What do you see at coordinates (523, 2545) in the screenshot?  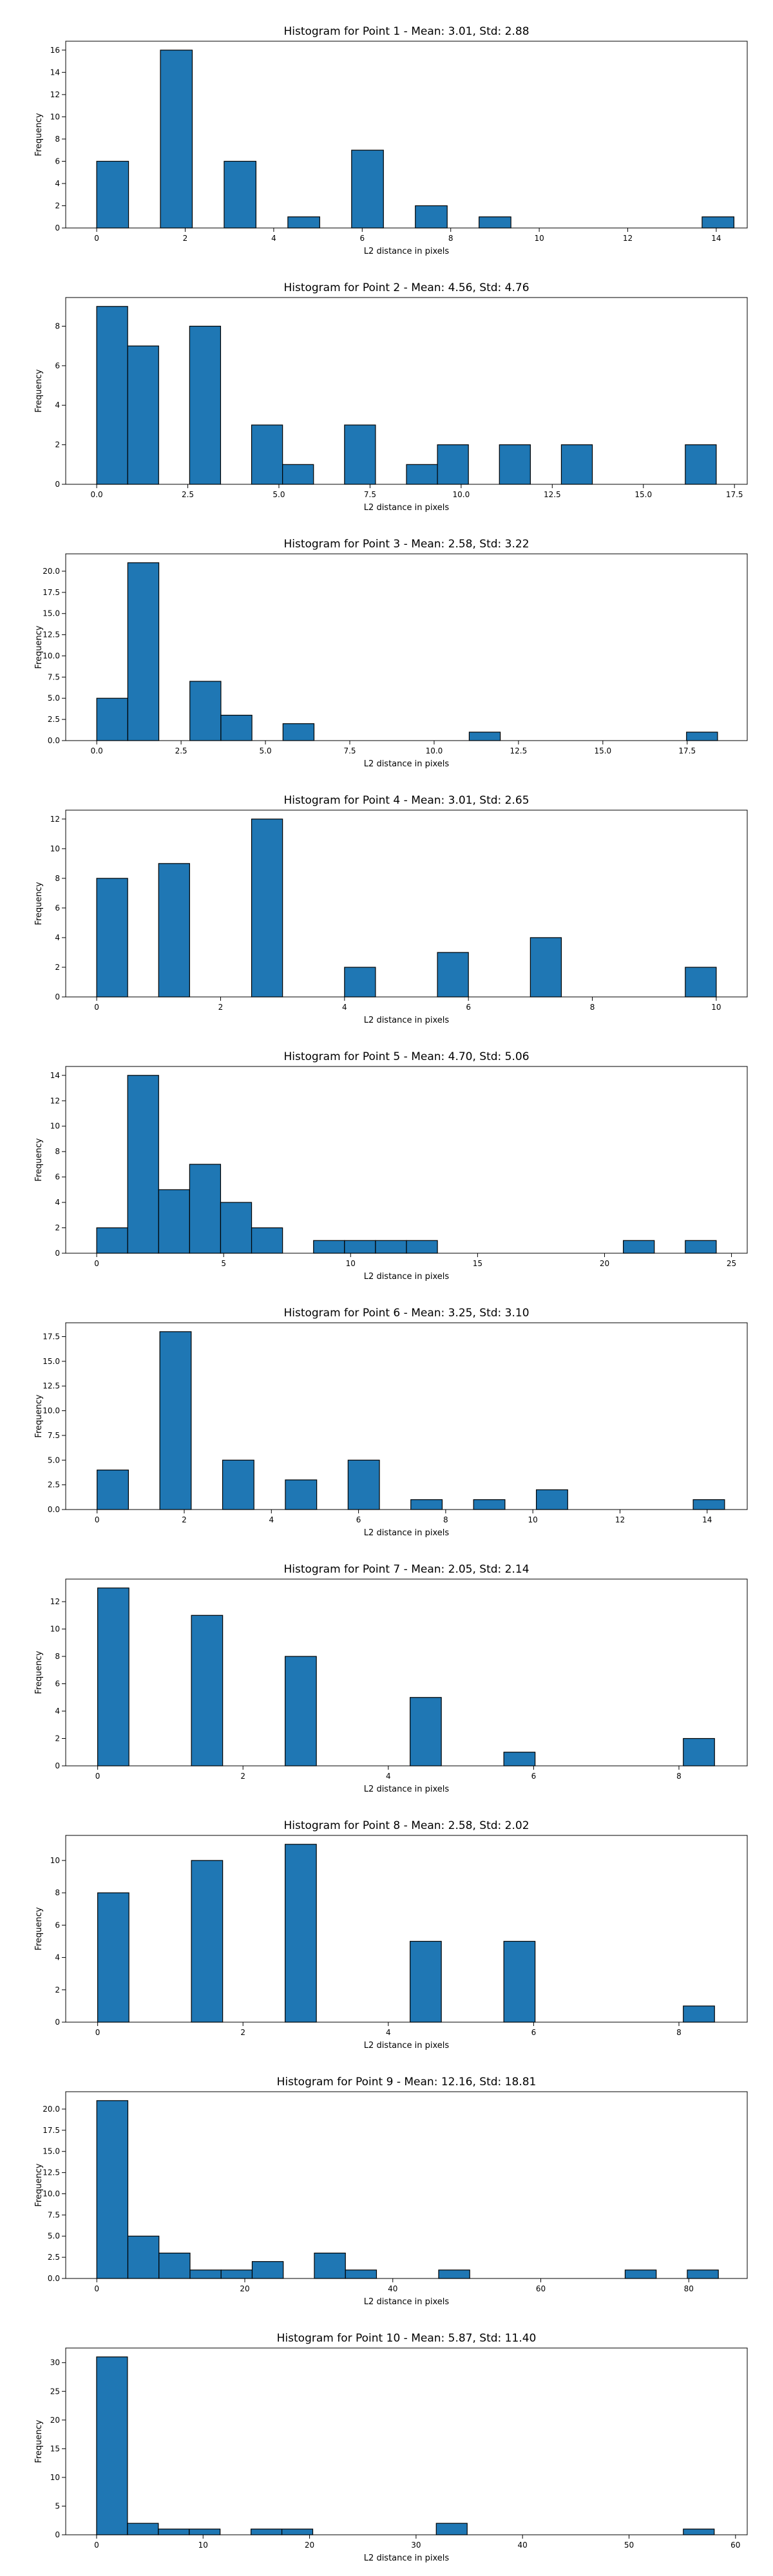 I see `x-tick-label: 40` at bounding box center [523, 2545].